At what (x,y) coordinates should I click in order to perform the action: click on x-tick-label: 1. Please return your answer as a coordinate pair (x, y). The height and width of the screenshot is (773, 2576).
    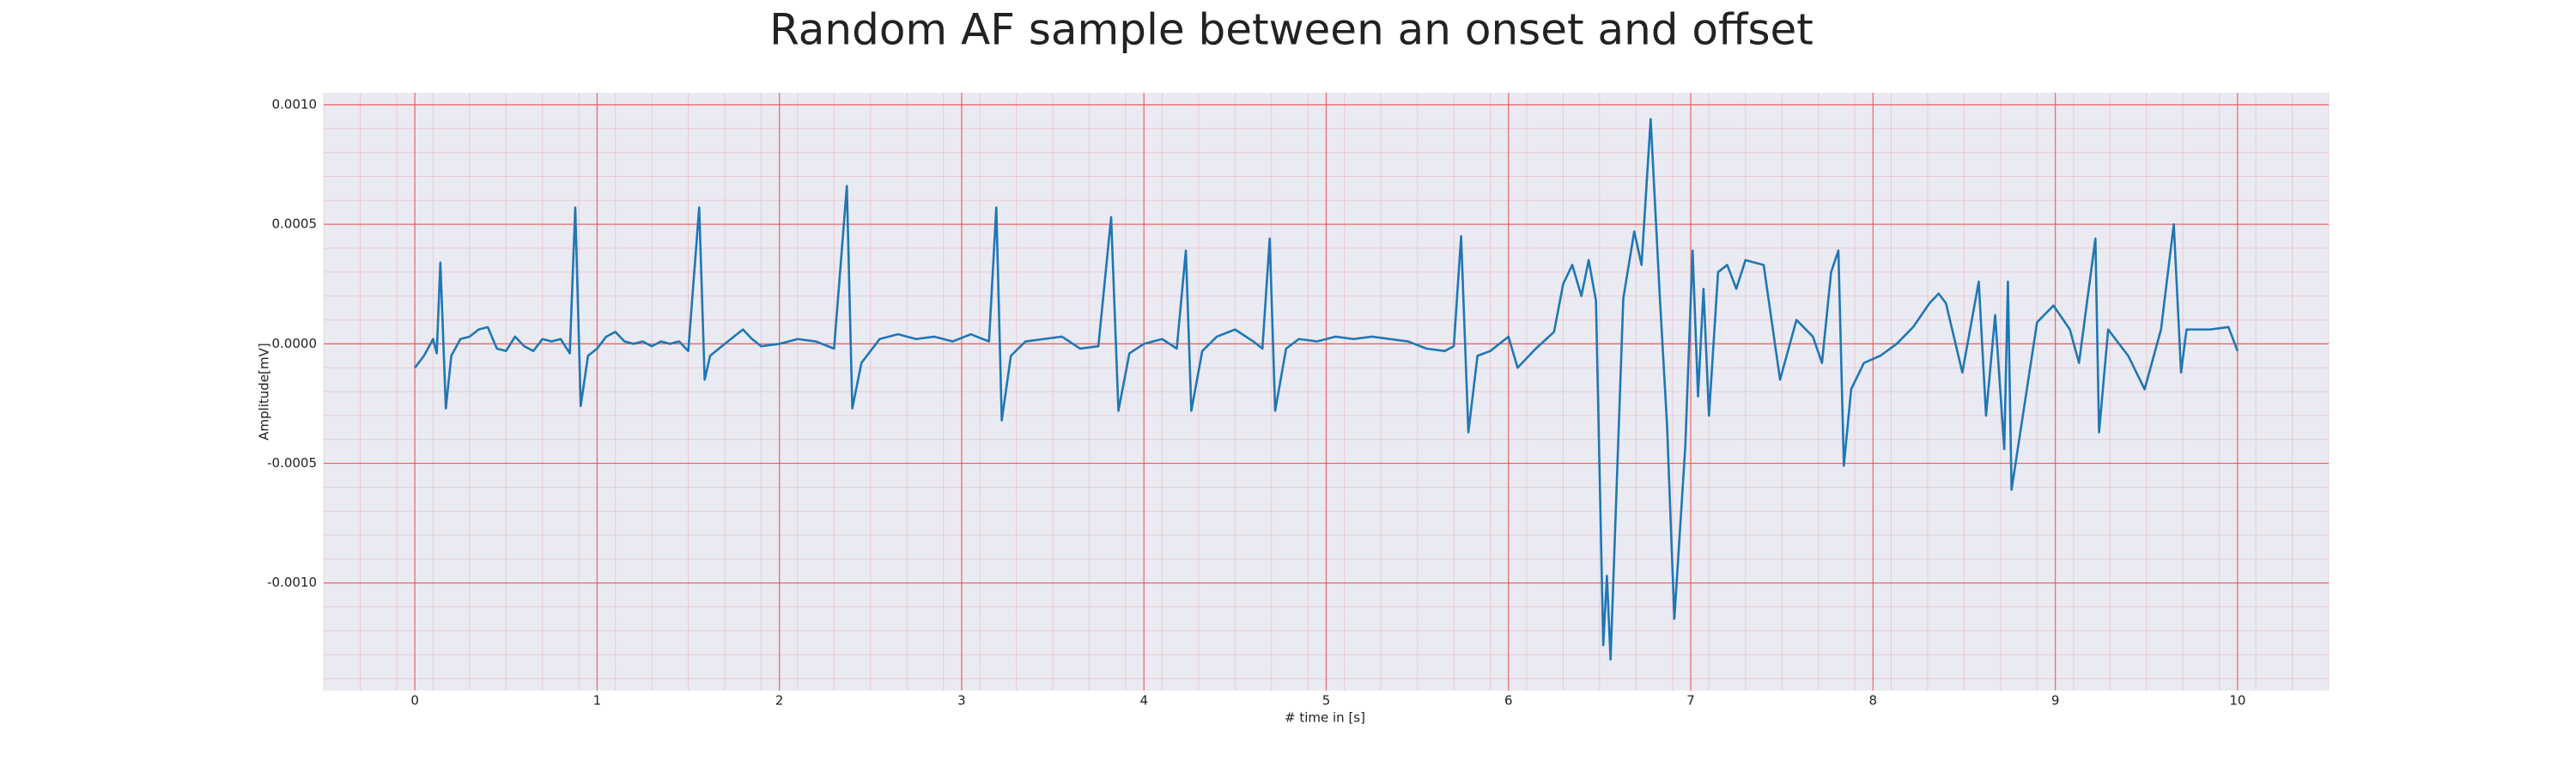
    Looking at the image, I should click on (597, 701).